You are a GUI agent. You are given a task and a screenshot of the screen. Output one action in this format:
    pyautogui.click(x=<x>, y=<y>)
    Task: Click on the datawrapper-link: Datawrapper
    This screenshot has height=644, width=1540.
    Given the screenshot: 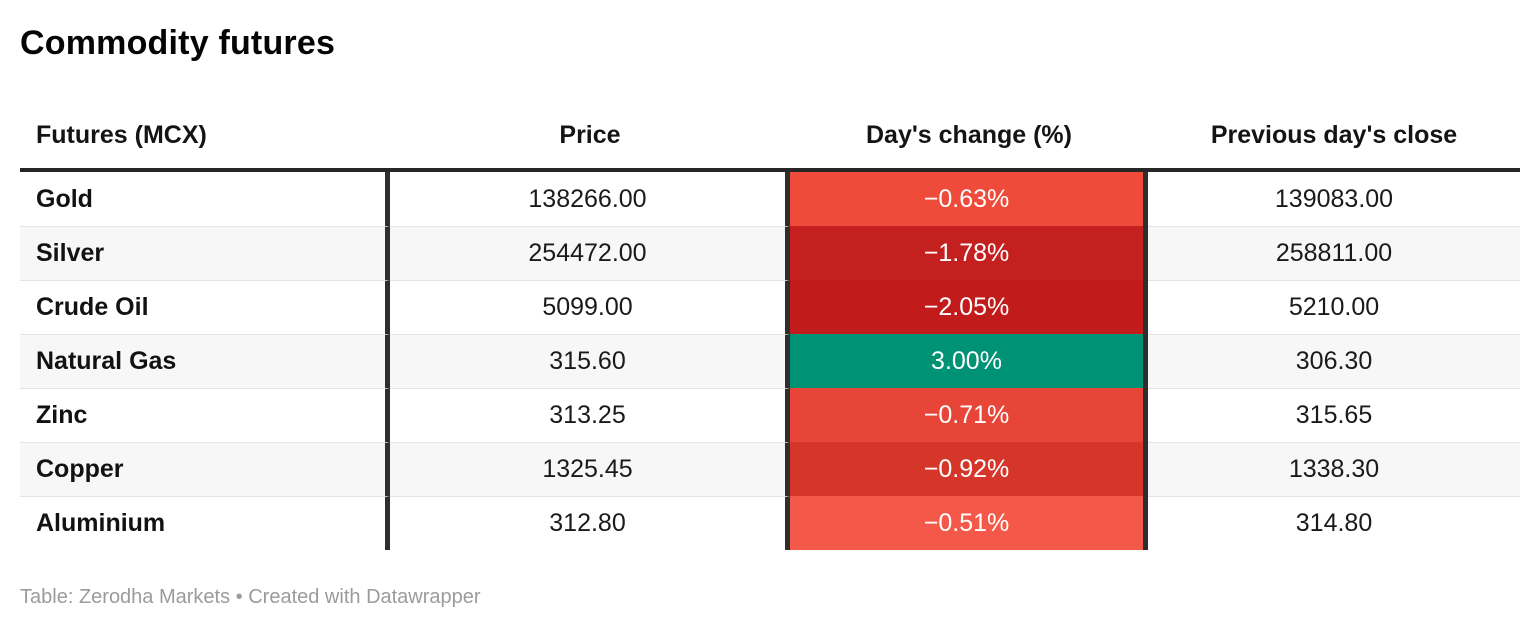 What is the action you would take?
    pyautogui.click(x=423, y=597)
    